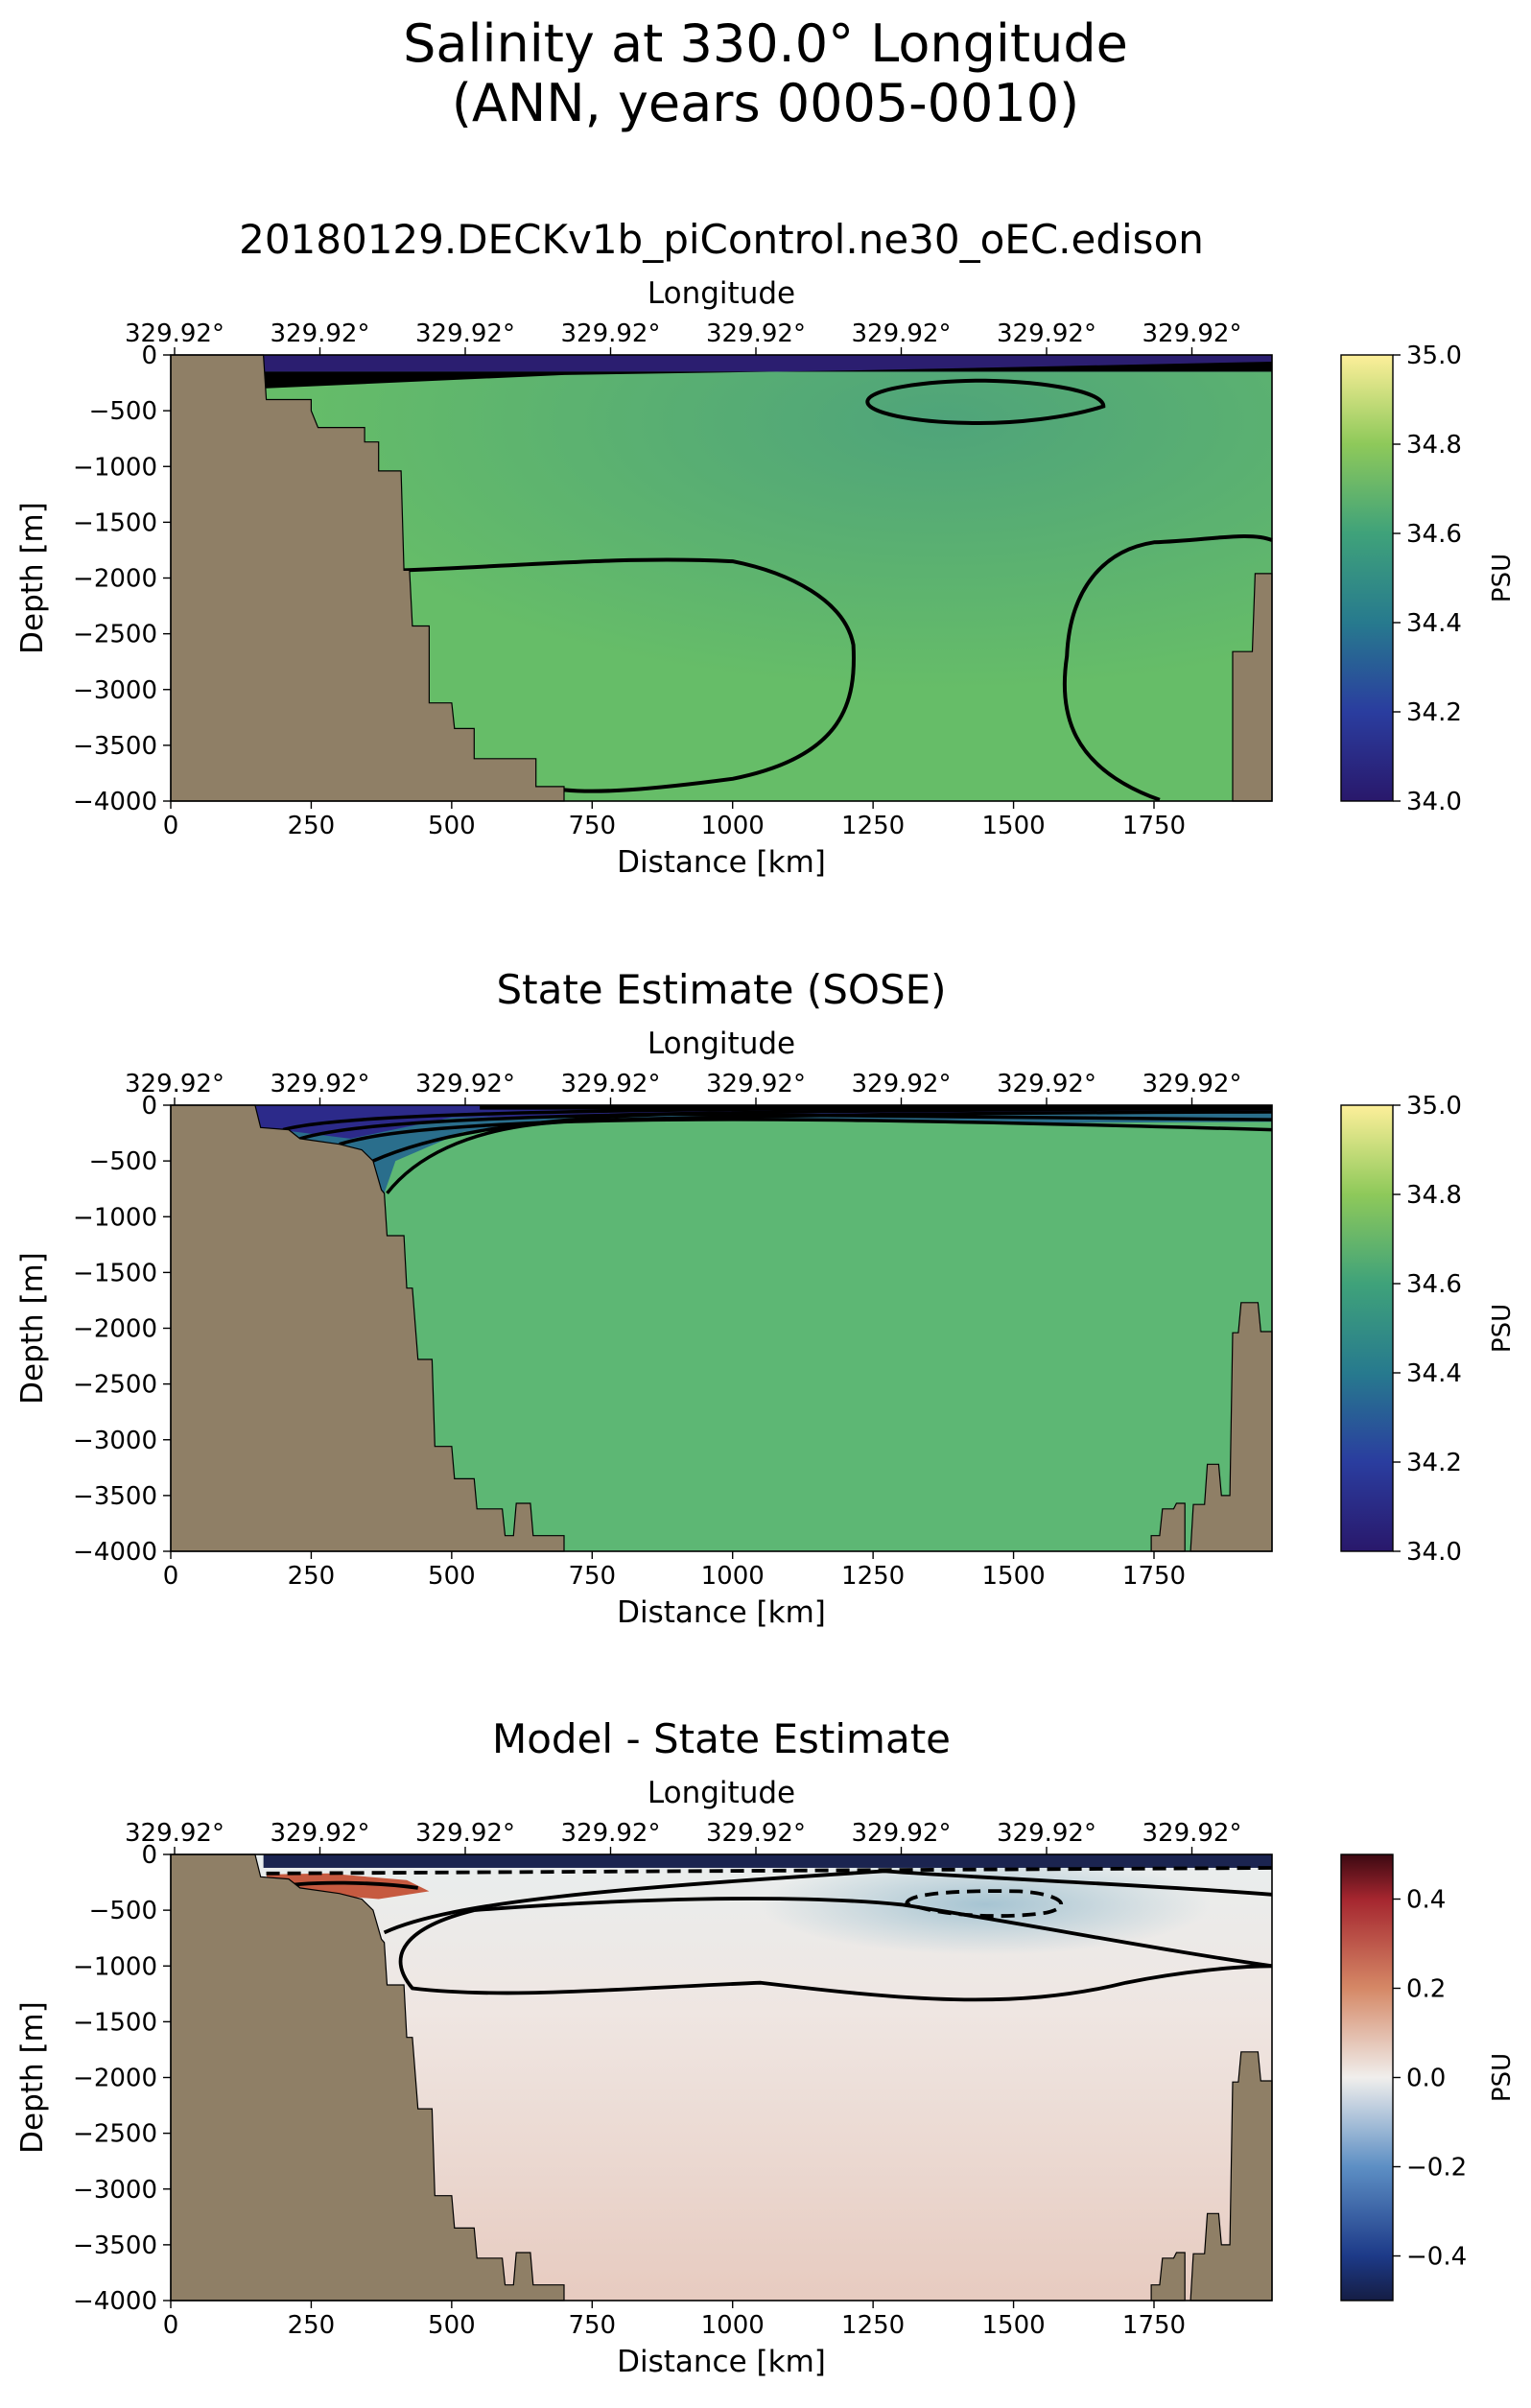  I want to click on colorbar-tick-label: 34.4, so click(1434, 1373).